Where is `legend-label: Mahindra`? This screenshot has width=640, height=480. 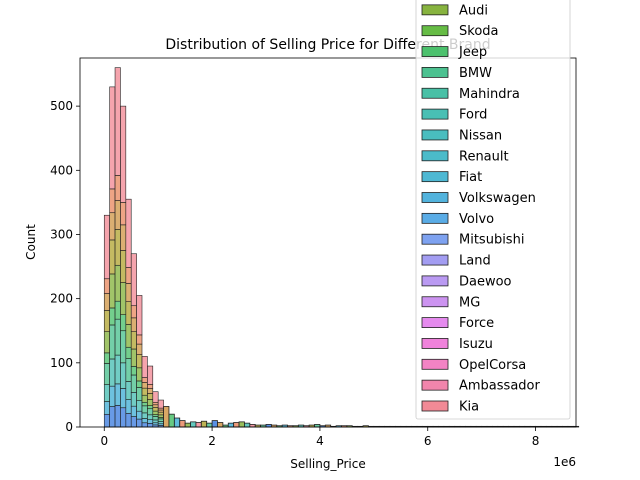 legend-label: Mahindra is located at coordinates (489, 94).